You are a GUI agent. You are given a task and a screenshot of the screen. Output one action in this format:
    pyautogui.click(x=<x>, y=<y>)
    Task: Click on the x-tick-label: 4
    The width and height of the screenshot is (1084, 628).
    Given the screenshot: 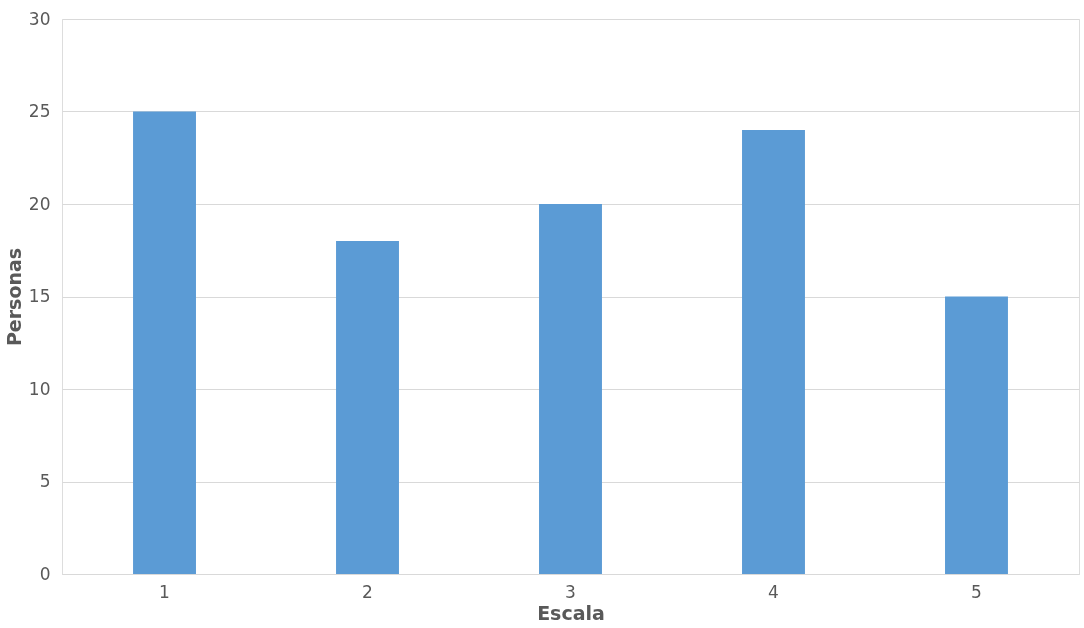 What is the action you would take?
    pyautogui.click(x=773, y=591)
    